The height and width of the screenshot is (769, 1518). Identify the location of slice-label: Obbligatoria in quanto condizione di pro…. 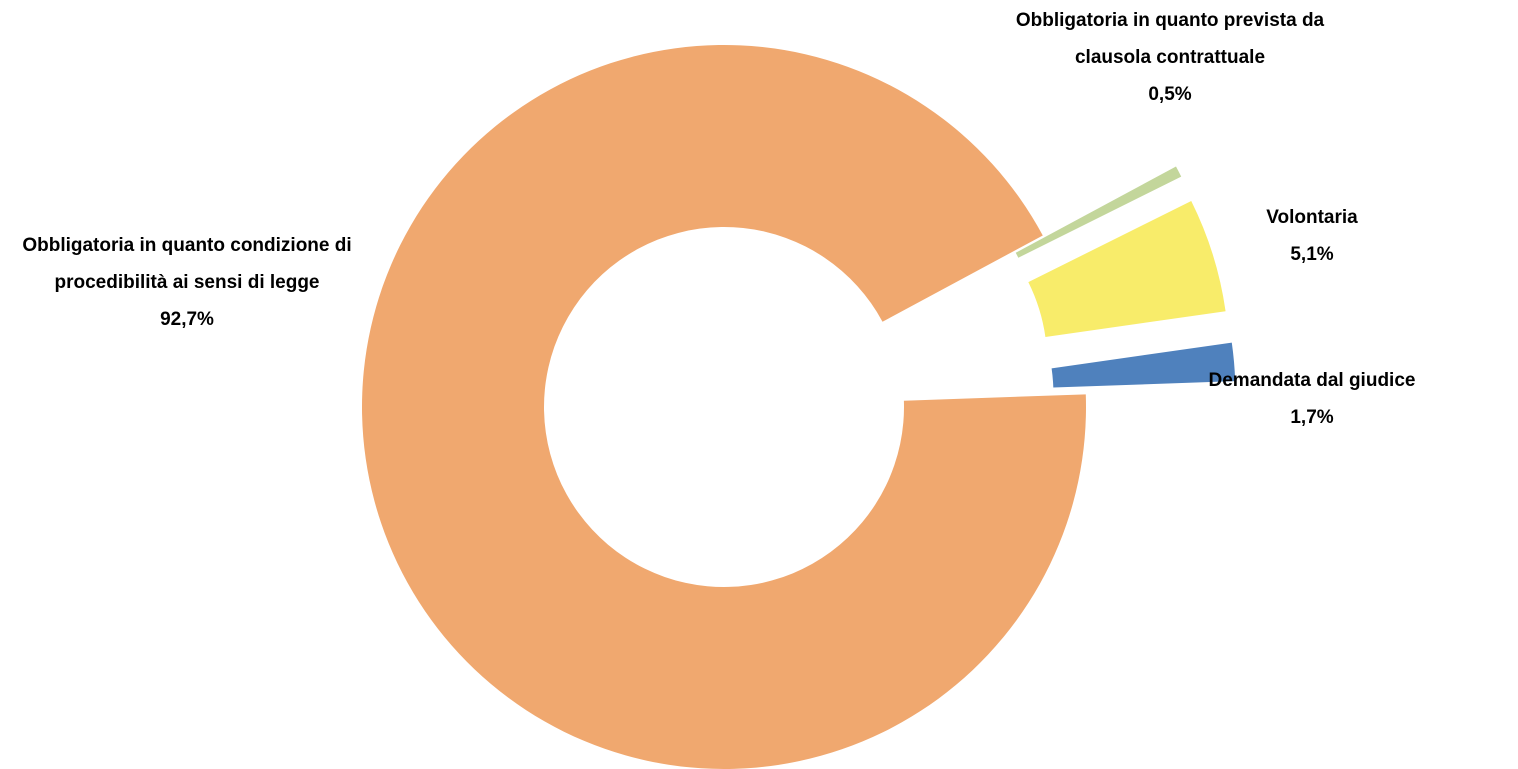
(187, 282).